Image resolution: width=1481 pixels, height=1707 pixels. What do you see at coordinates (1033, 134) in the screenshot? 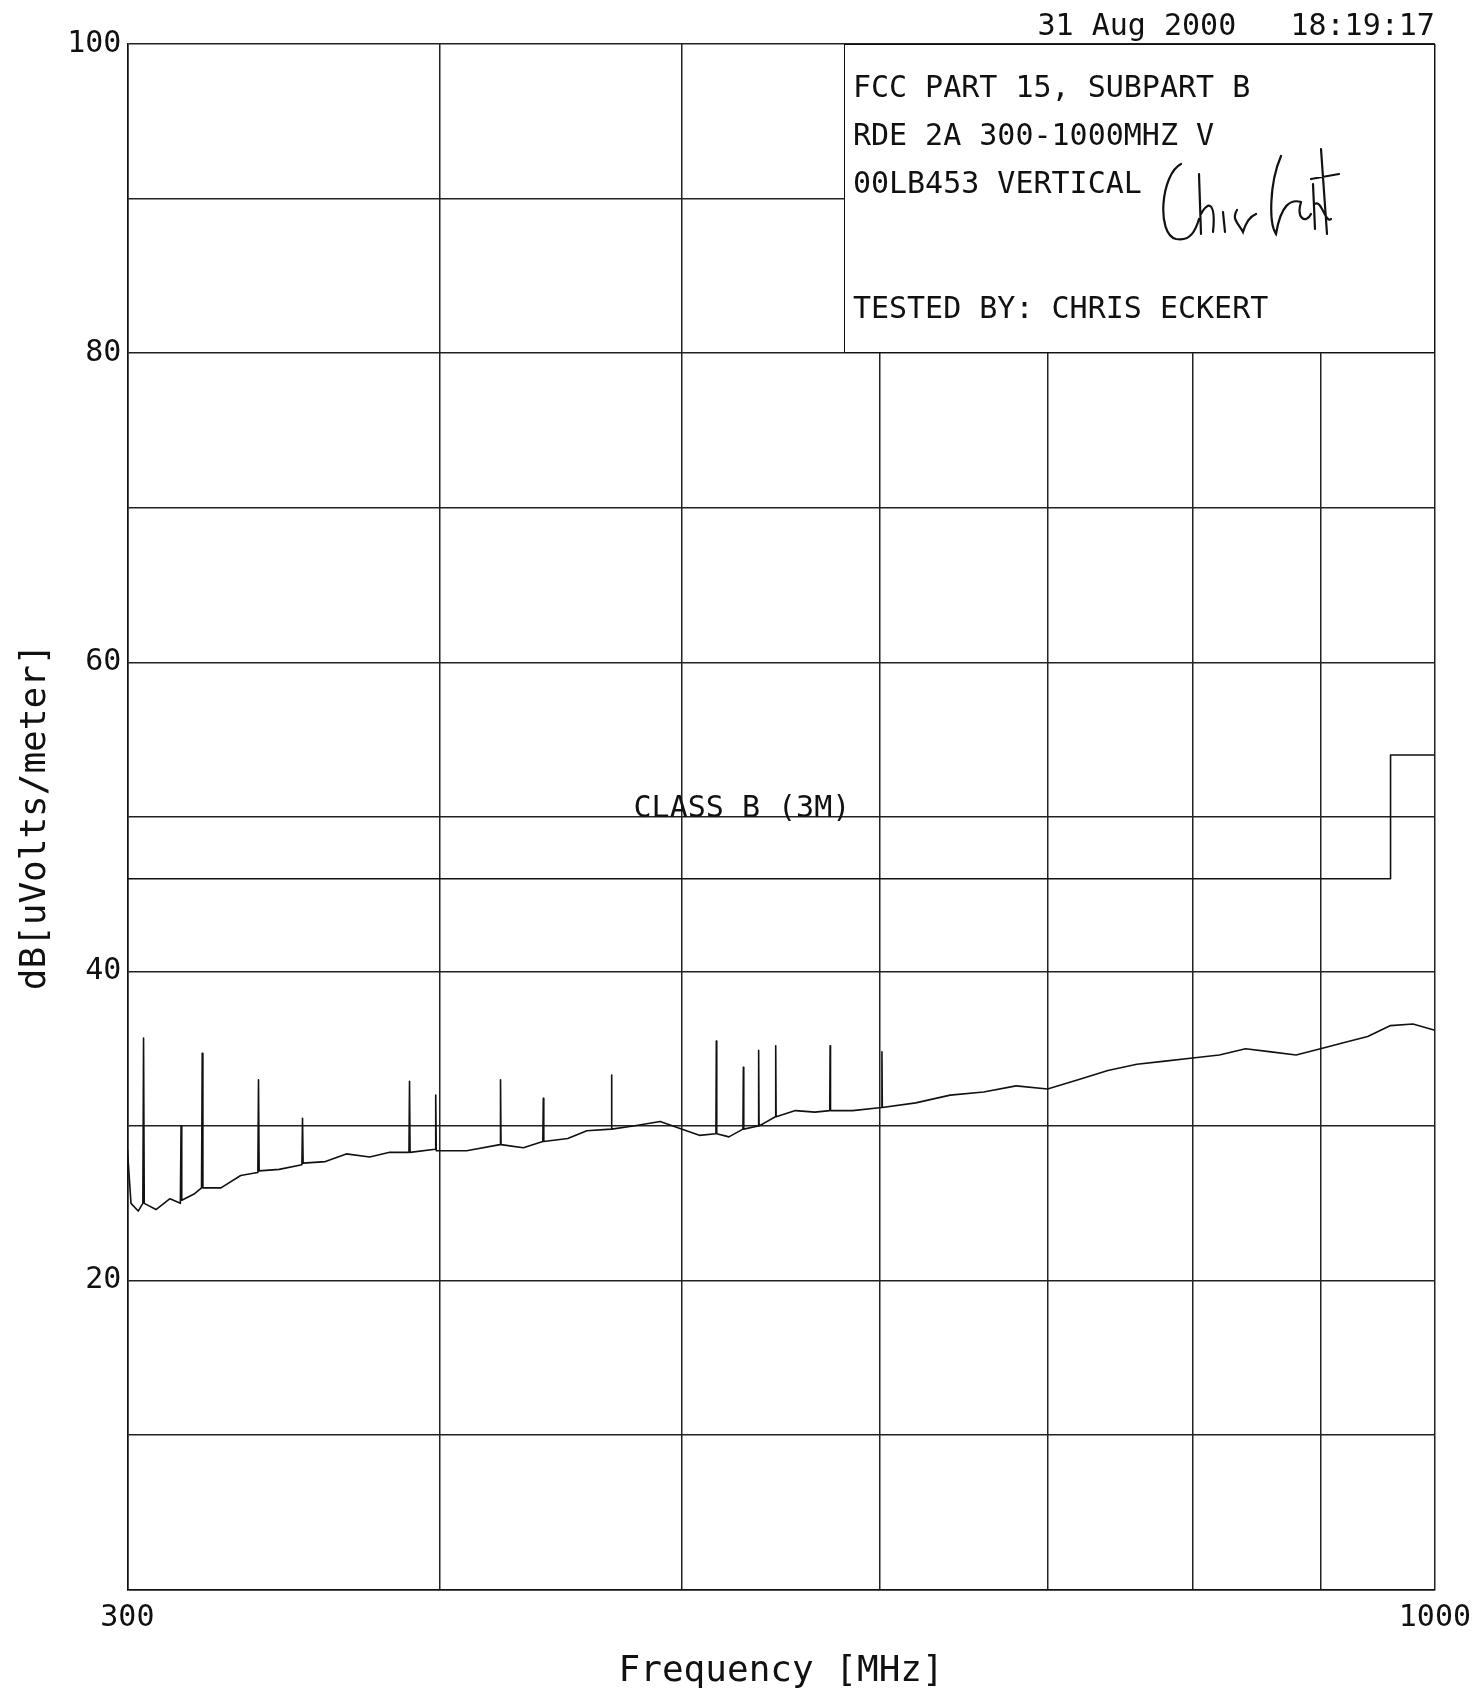
I see `annotation: RDE 2A 300-1000MHZ V` at bounding box center [1033, 134].